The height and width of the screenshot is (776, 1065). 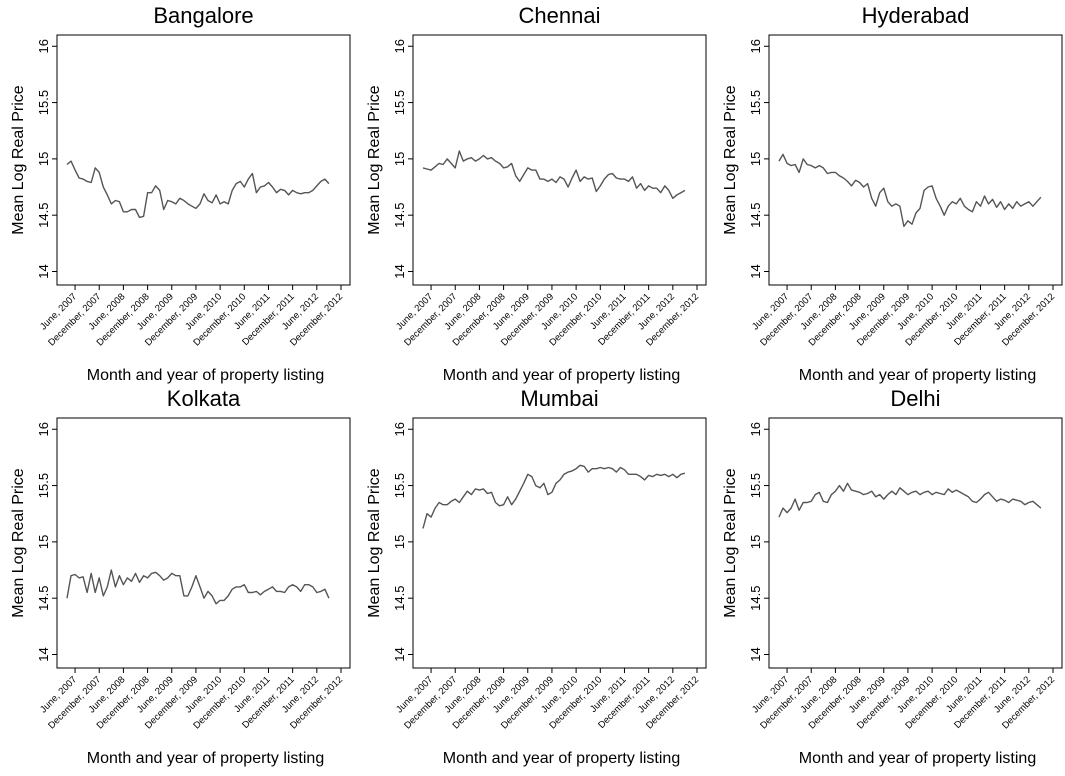 I want to click on panel-title: Kolkata, so click(x=204, y=398).